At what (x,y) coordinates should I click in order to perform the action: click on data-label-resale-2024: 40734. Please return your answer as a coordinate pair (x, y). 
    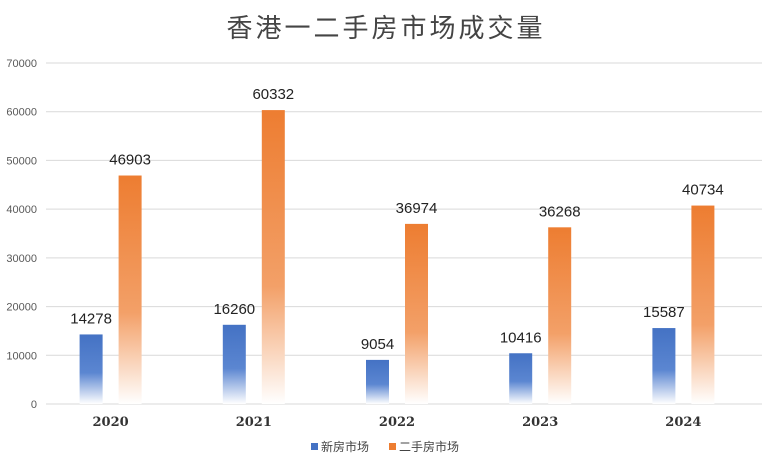
    Looking at the image, I should click on (703, 190).